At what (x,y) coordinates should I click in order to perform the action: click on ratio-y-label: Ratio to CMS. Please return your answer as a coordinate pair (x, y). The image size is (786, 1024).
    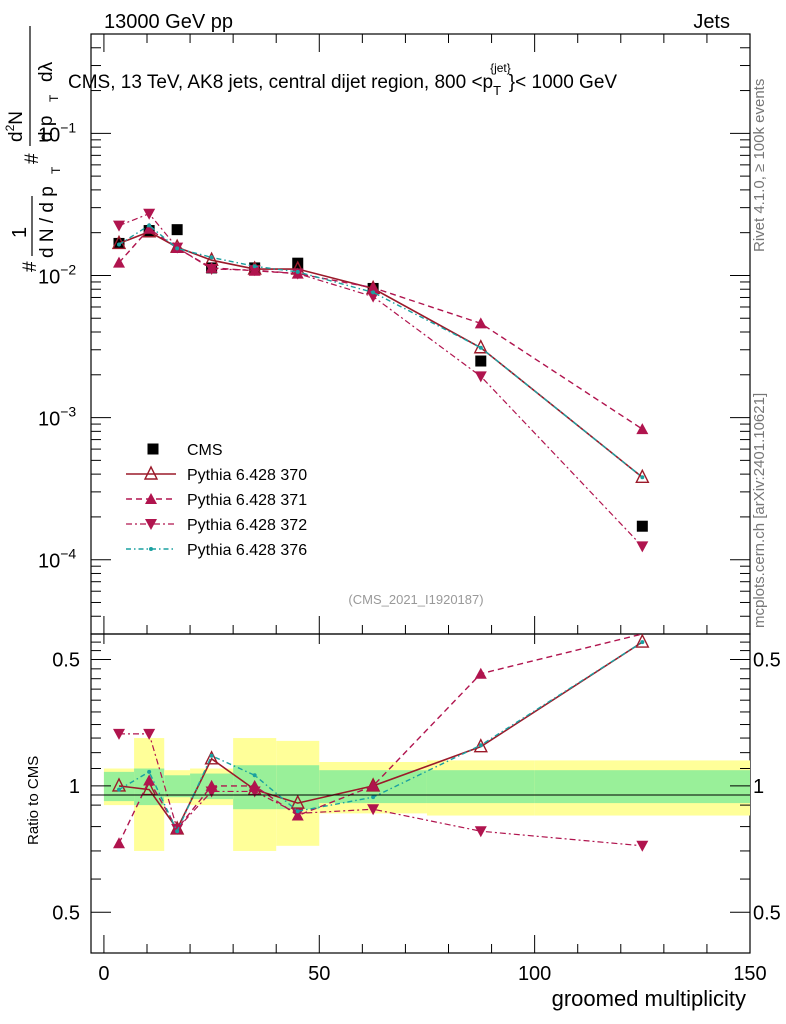
    Looking at the image, I should click on (33, 800).